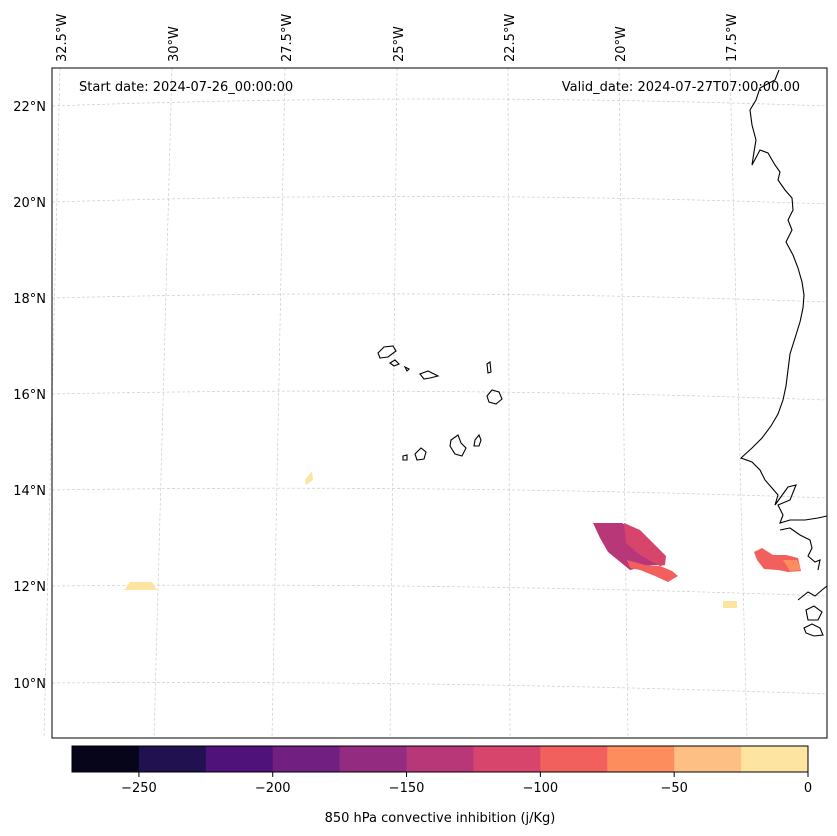 This screenshot has height=836, width=837. What do you see at coordinates (273, 788) in the screenshot?
I see `colorbar-tick-label: −200` at bounding box center [273, 788].